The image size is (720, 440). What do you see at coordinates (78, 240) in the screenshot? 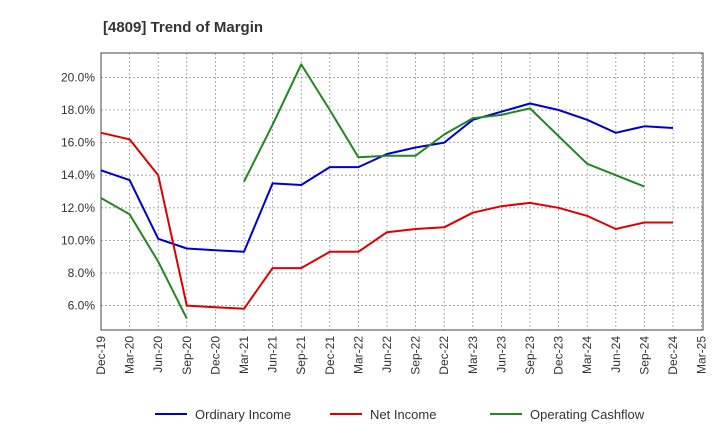
I see `y-tick-label: 10.0%` at bounding box center [78, 240].